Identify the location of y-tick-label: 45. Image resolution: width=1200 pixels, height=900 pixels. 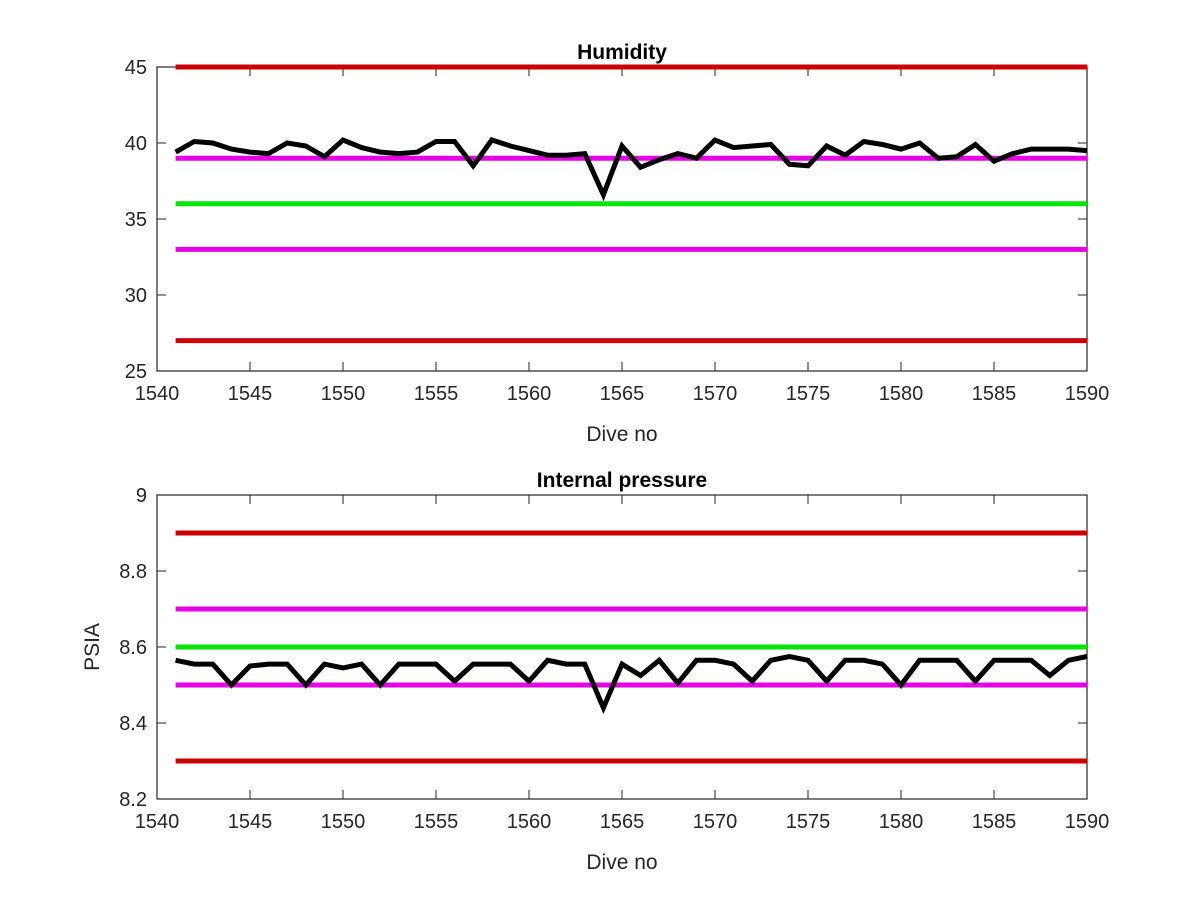
(136, 68).